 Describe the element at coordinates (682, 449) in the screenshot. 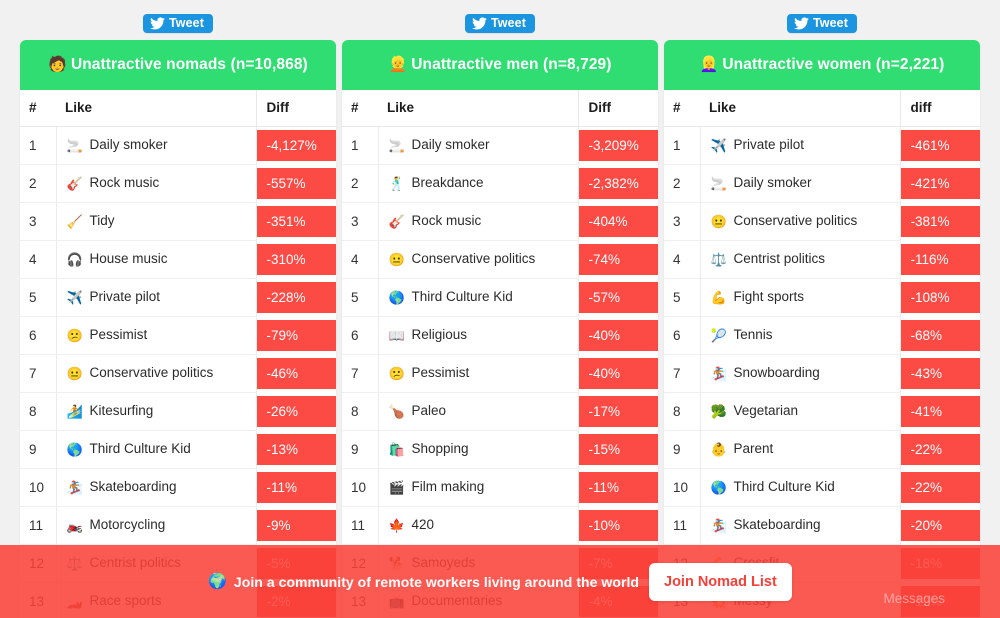

I see `row-rank: 9` at that location.